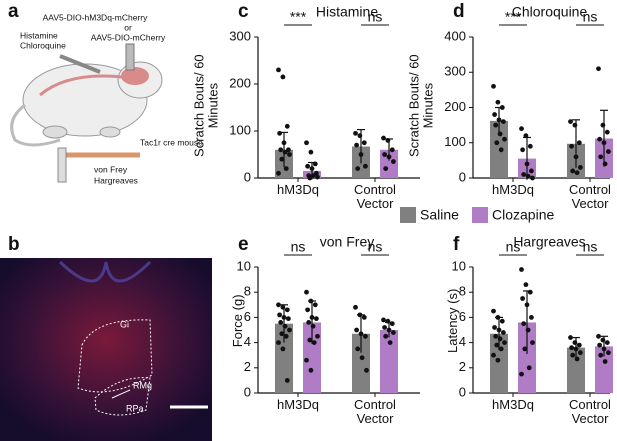 Image resolution: width=617 pixels, height=441 pixels. I want to click on chart-title: Hargreaves, so click(549, 242).